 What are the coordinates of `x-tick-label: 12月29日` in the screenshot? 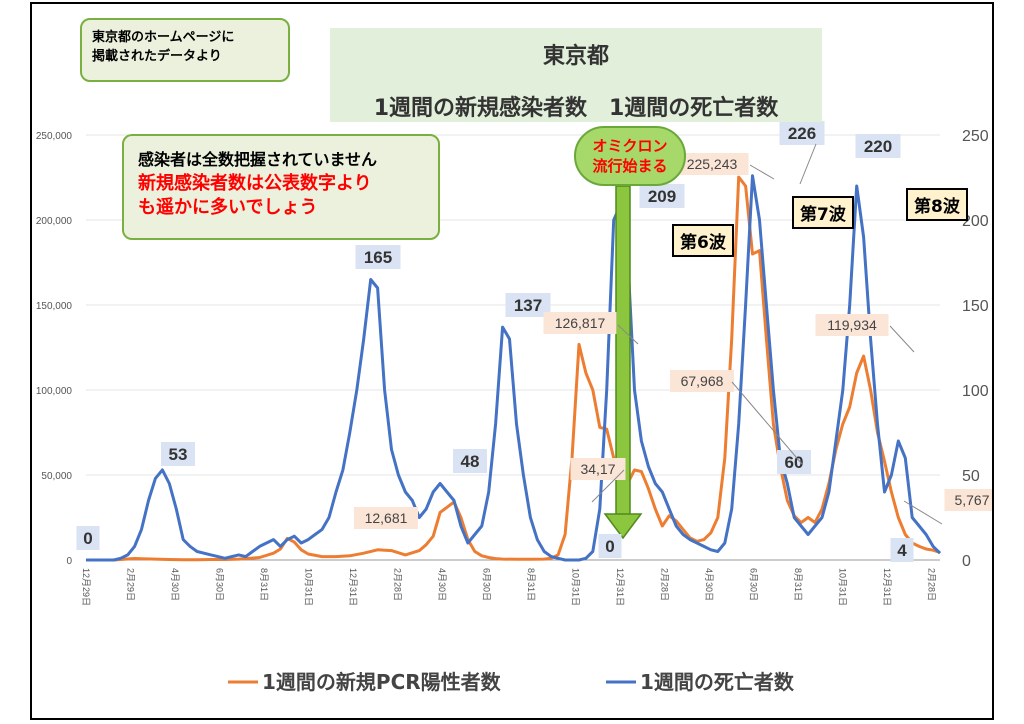 It's located at (86, 587).